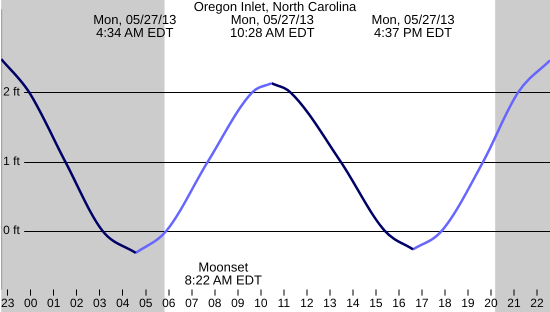  What do you see at coordinates (215, 303) in the screenshot?
I see `x-tick-label: 08` at bounding box center [215, 303].